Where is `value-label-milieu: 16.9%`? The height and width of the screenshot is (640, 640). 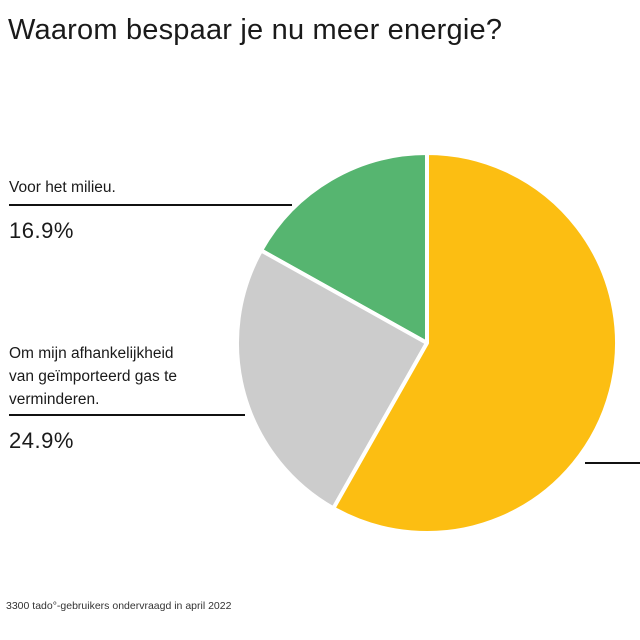 value-label-milieu: 16.9% is located at coordinates (41, 230).